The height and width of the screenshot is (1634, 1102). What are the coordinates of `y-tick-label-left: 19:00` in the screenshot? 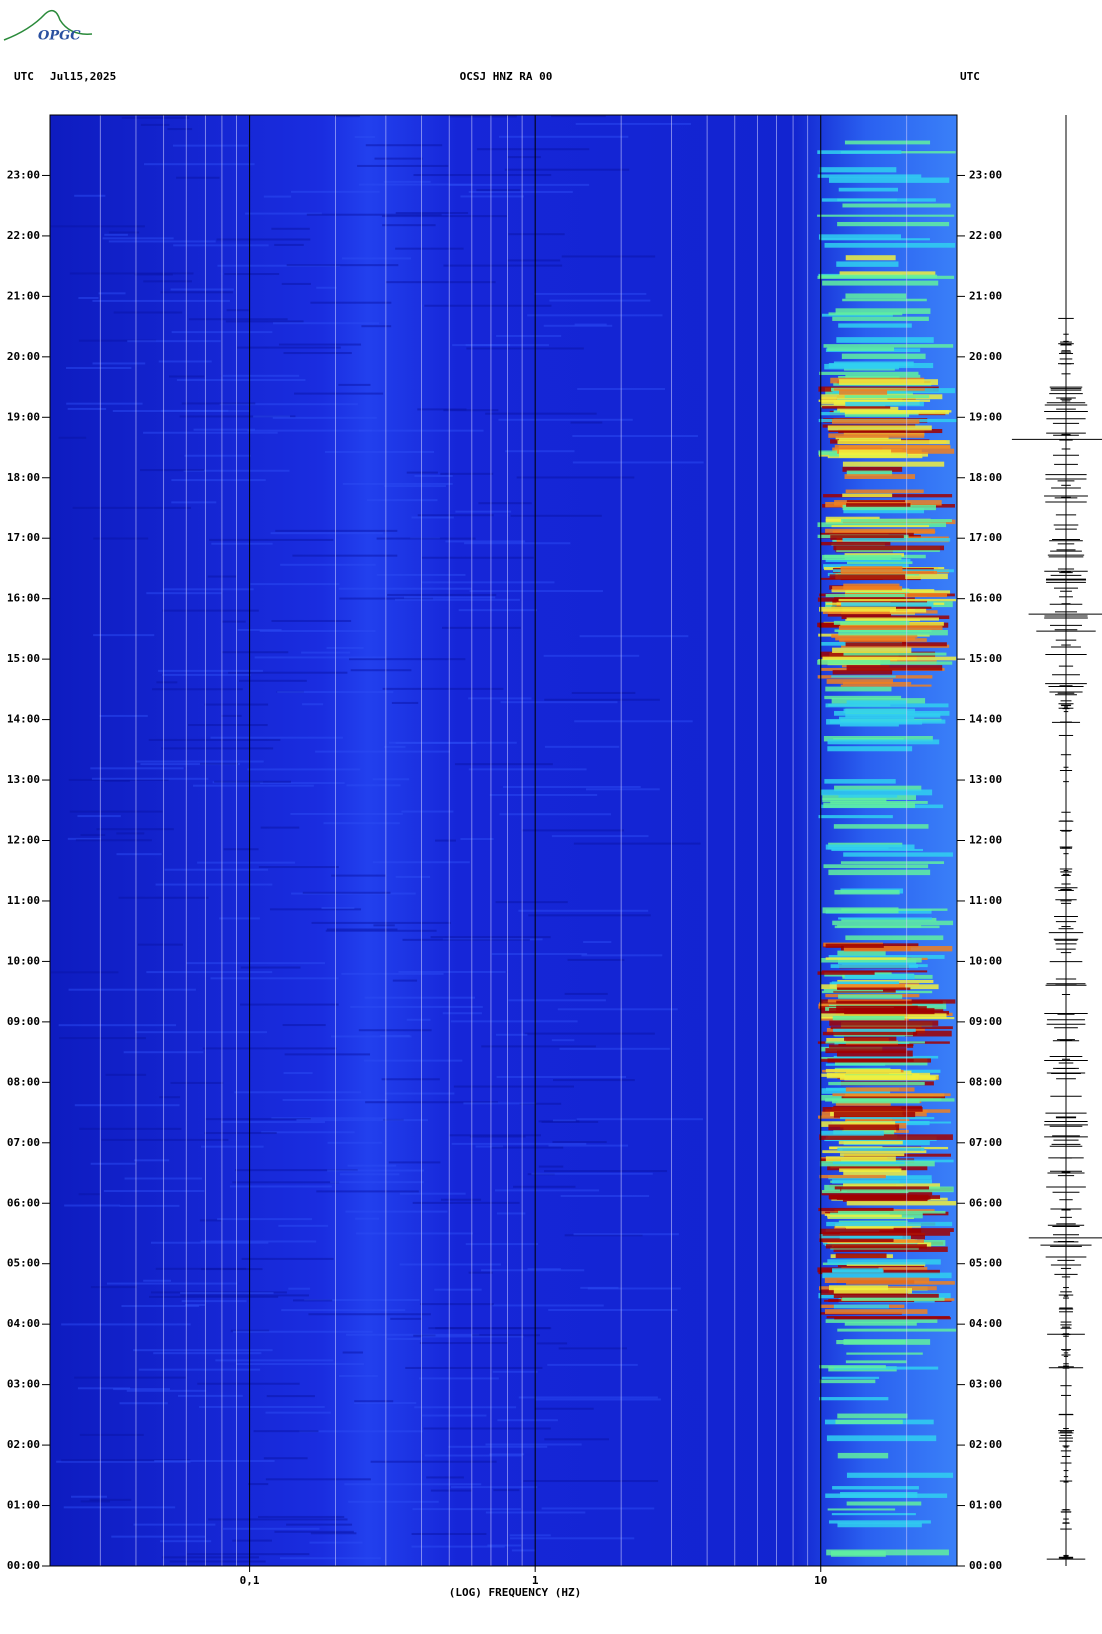 It's located at (23, 416).